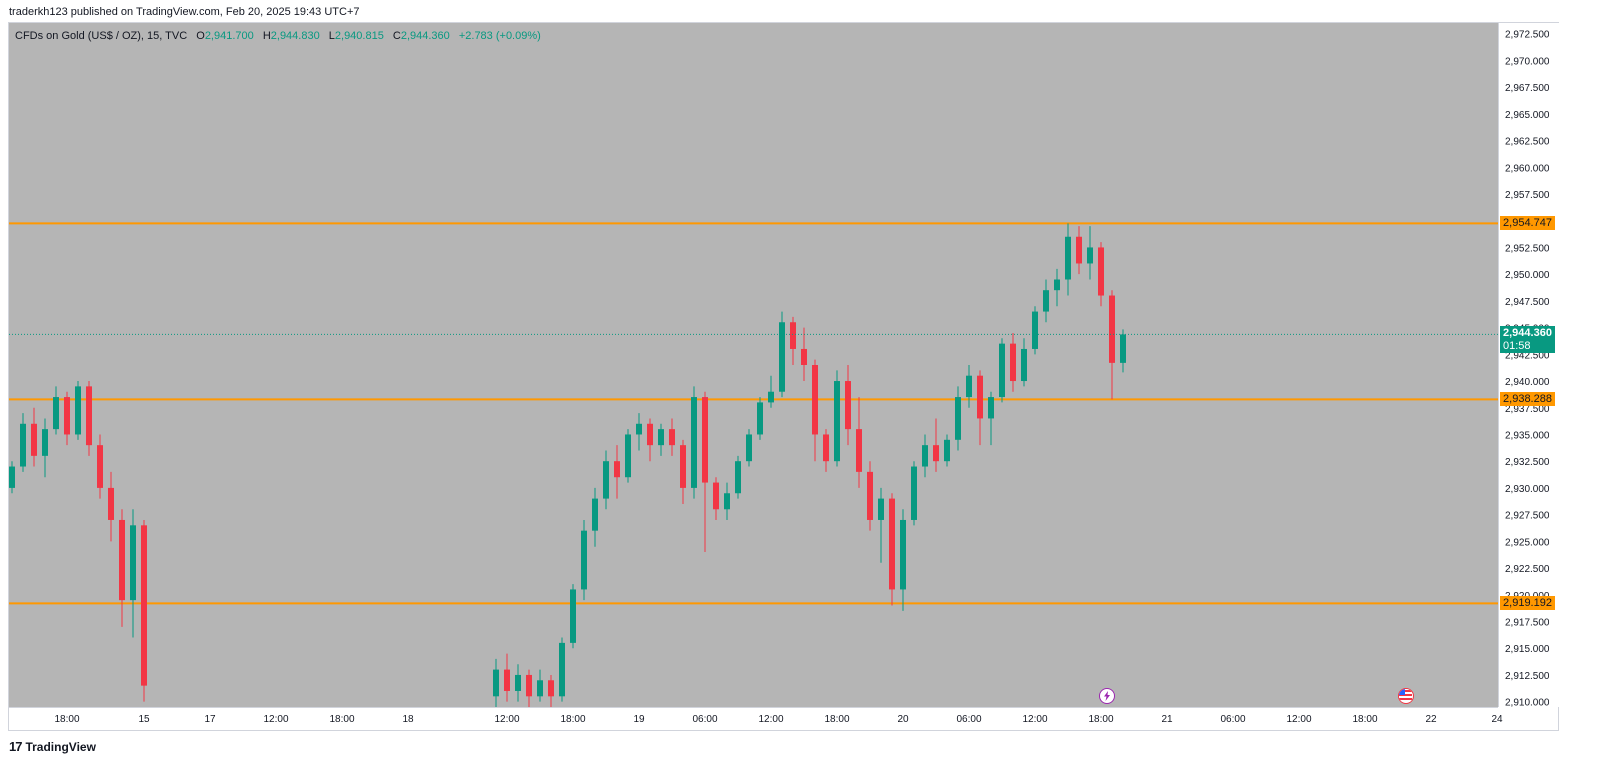 The width and height of the screenshot is (1600, 777). What do you see at coordinates (639, 719) in the screenshot?
I see `x-tick-label: 19` at bounding box center [639, 719].